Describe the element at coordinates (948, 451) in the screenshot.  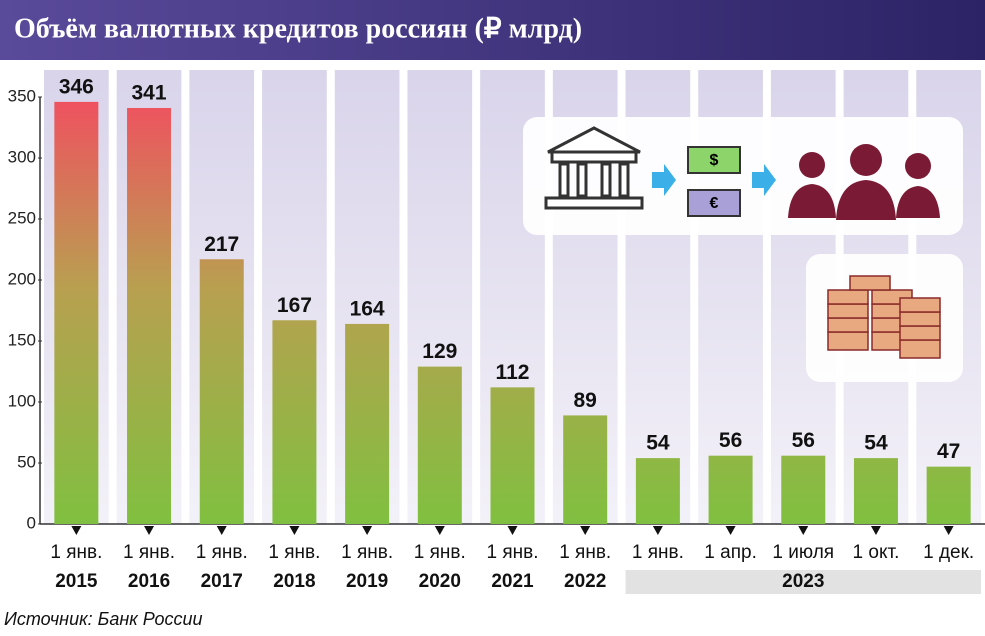
I see `value-label: 47` at that location.